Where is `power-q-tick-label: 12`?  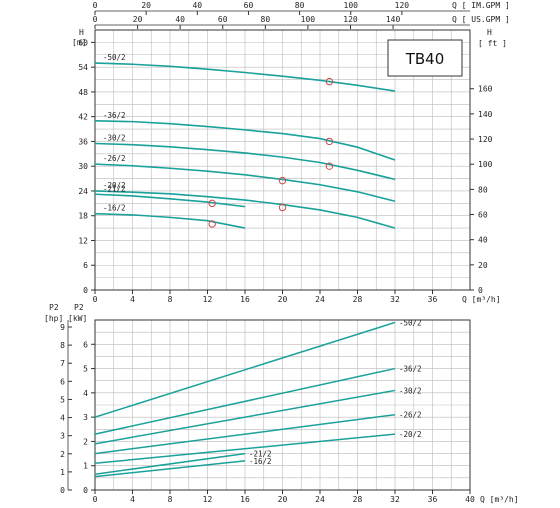
power-q-tick-label: 12 is located at coordinates (208, 499).